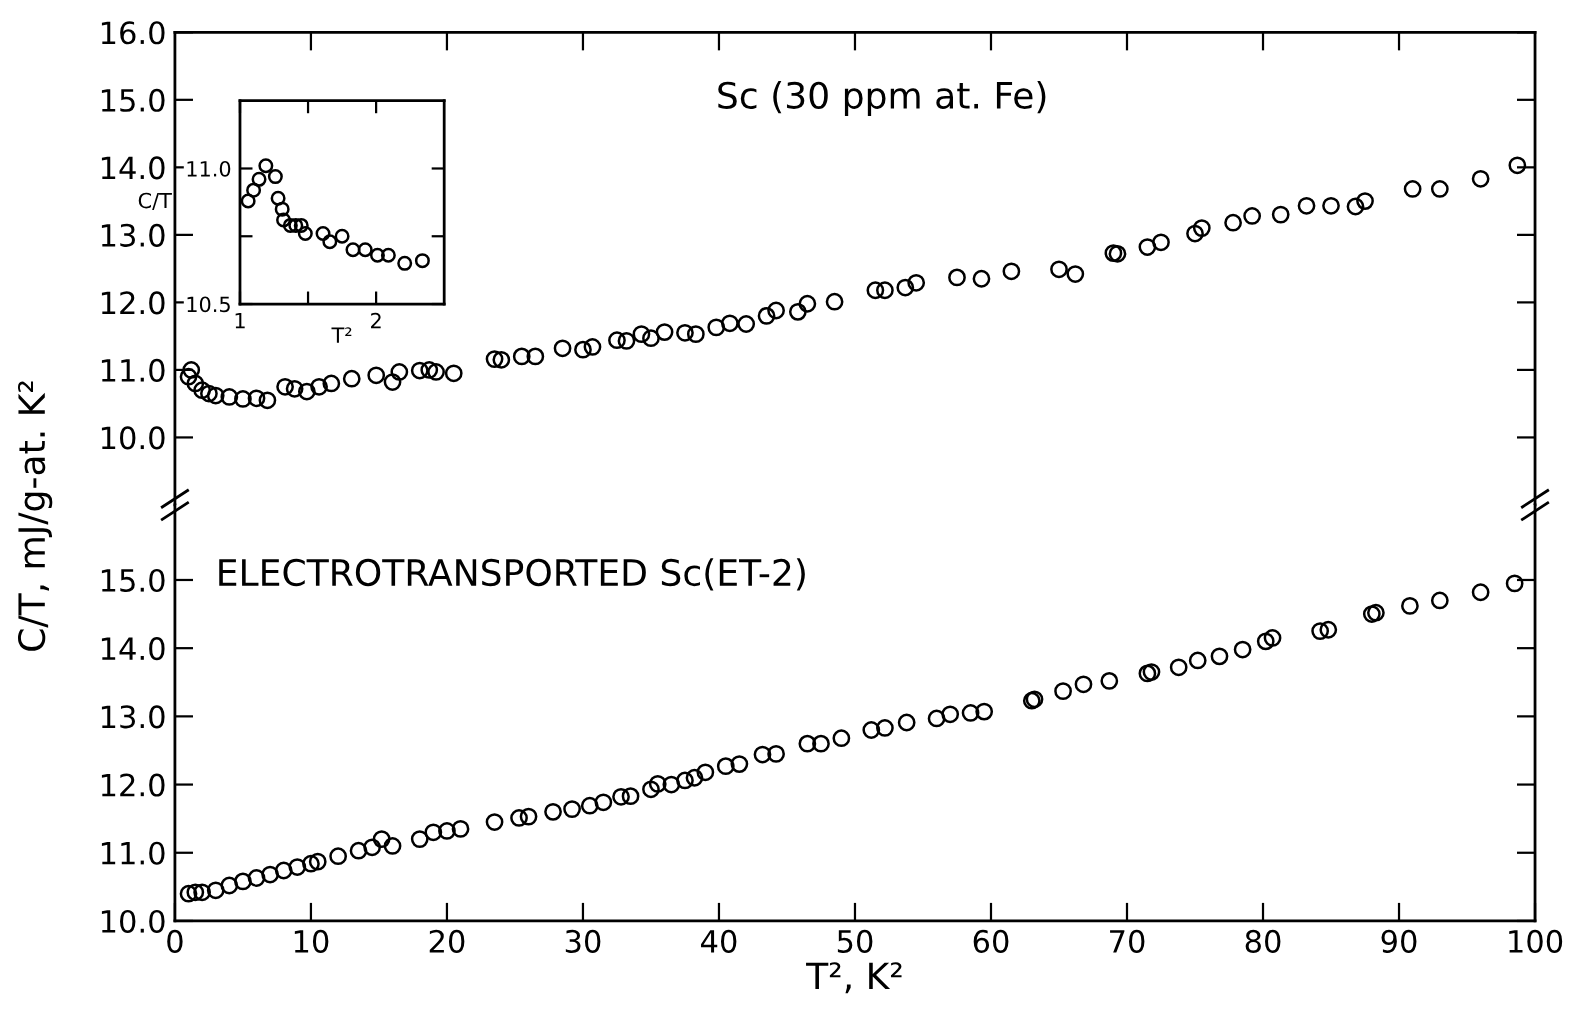 The height and width of the screenshot is (1032, 1583). Describe the element at coordinates (1536, 941) in the screenshot. I see `x-tick-label: 100` at that location.